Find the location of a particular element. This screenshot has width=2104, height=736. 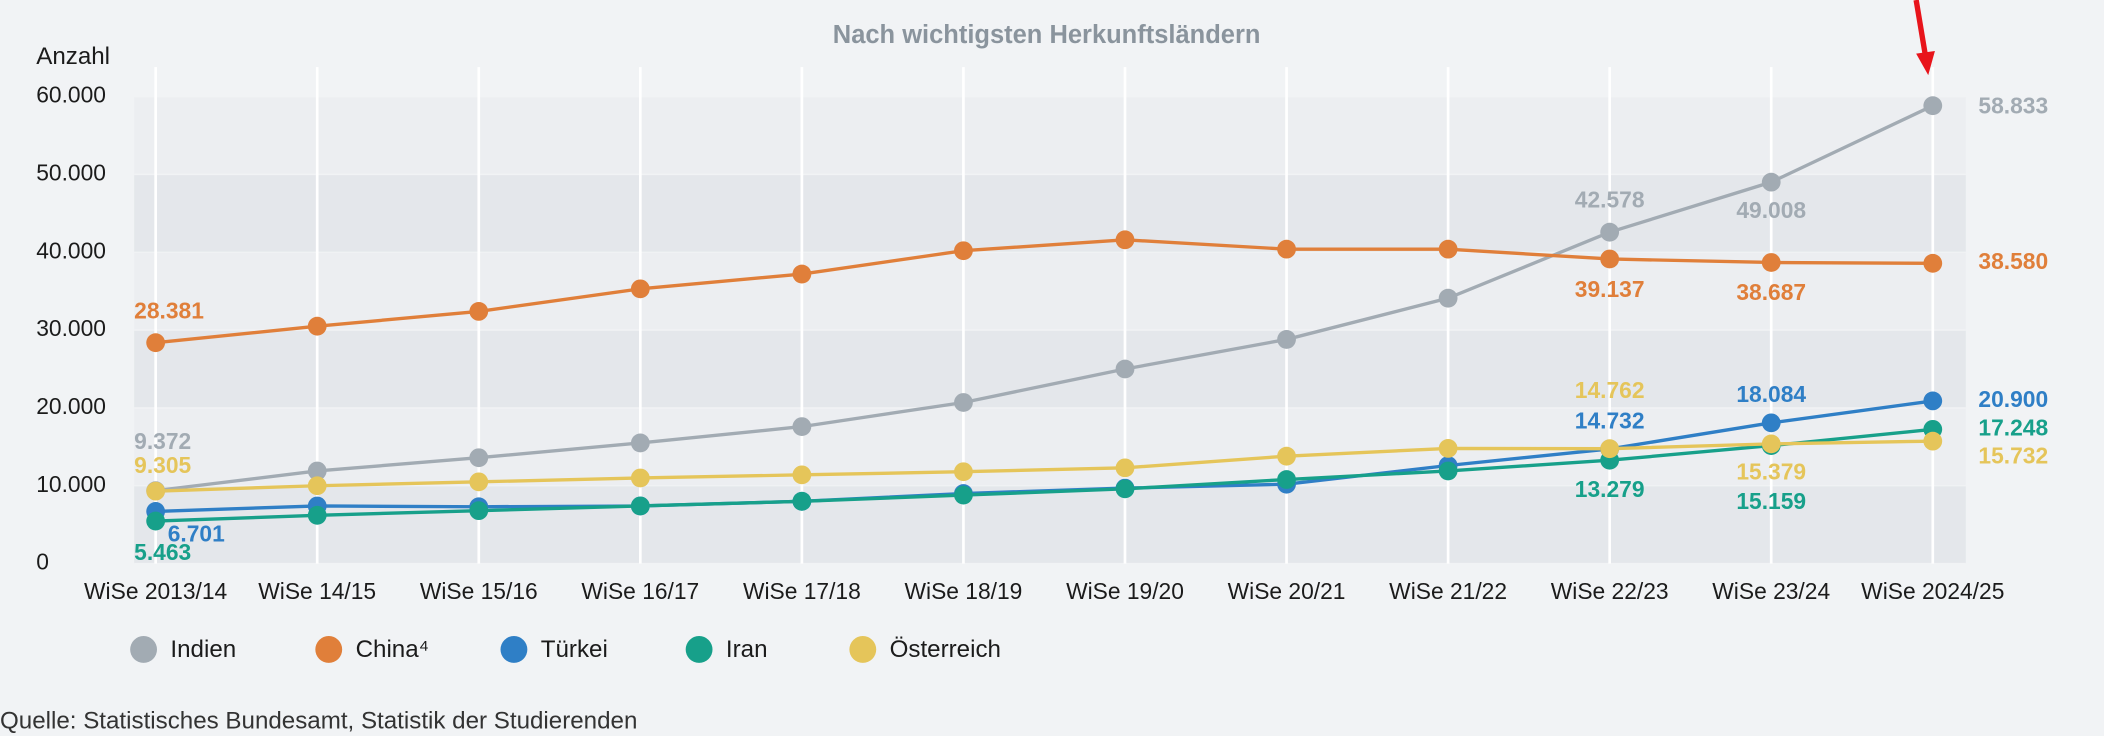

x-tick-label: WiSe 23/24 is located at coordinates (1771, 591).